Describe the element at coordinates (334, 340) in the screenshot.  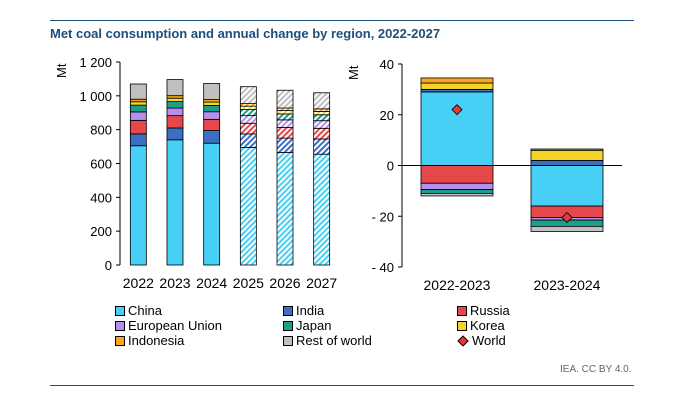
I see `legend-label-rest-of-world: Rest of world` at that location.